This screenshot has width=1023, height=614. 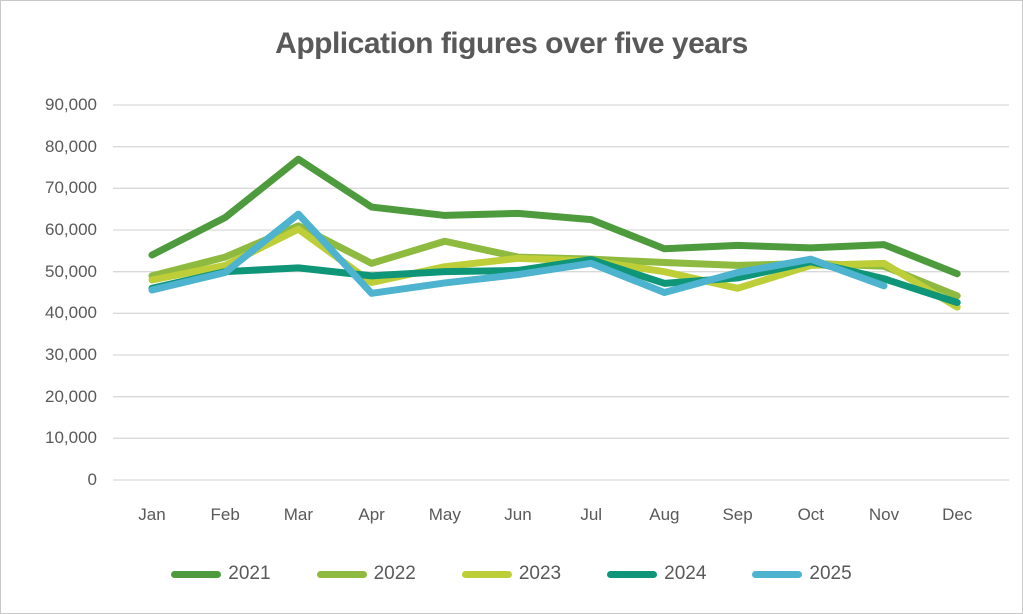 What do you see at coordinates (511, 43) in the screenshot?
I see `chart-title: Application figures over five years` at bounding box center [511, 43].